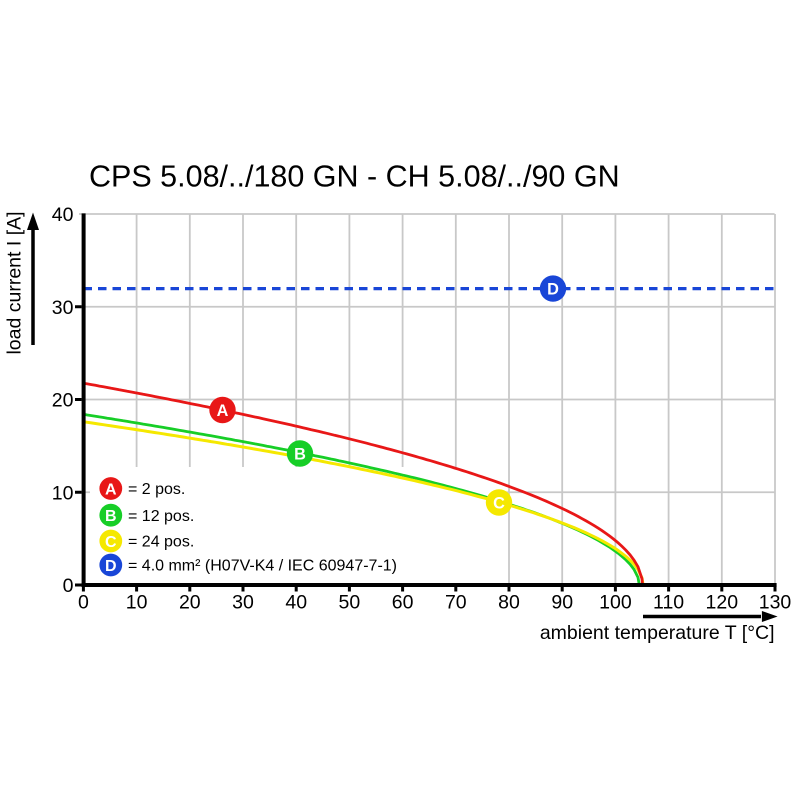  I want to click on svg-text: 80, so click(509, 603).